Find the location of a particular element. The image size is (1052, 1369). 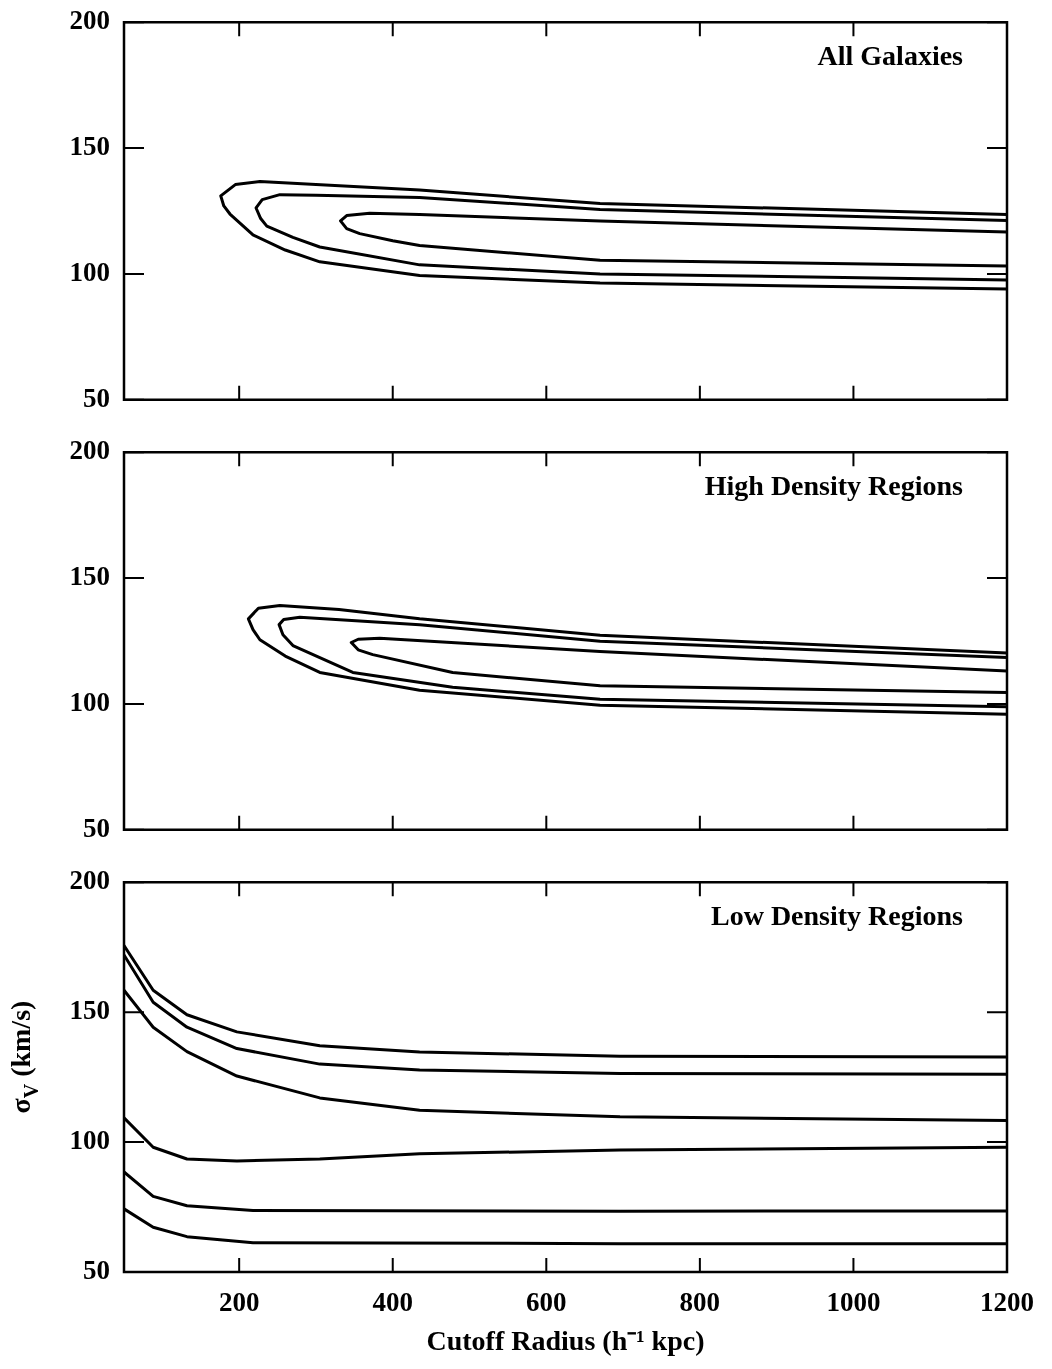

x-tick-label: 400 is located at coordinates (392, 1302).